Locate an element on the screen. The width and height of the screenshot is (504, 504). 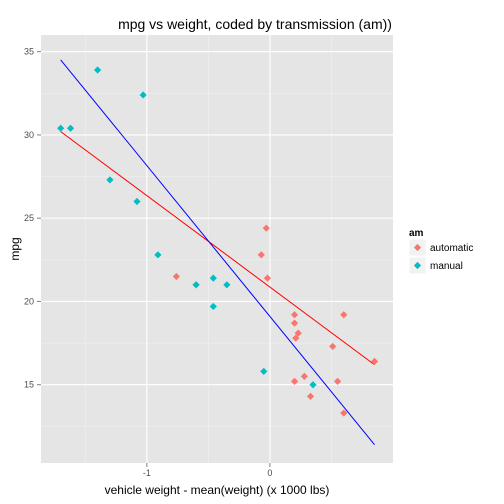
y-tick-label: 15 is located at coordinates (29, 385).